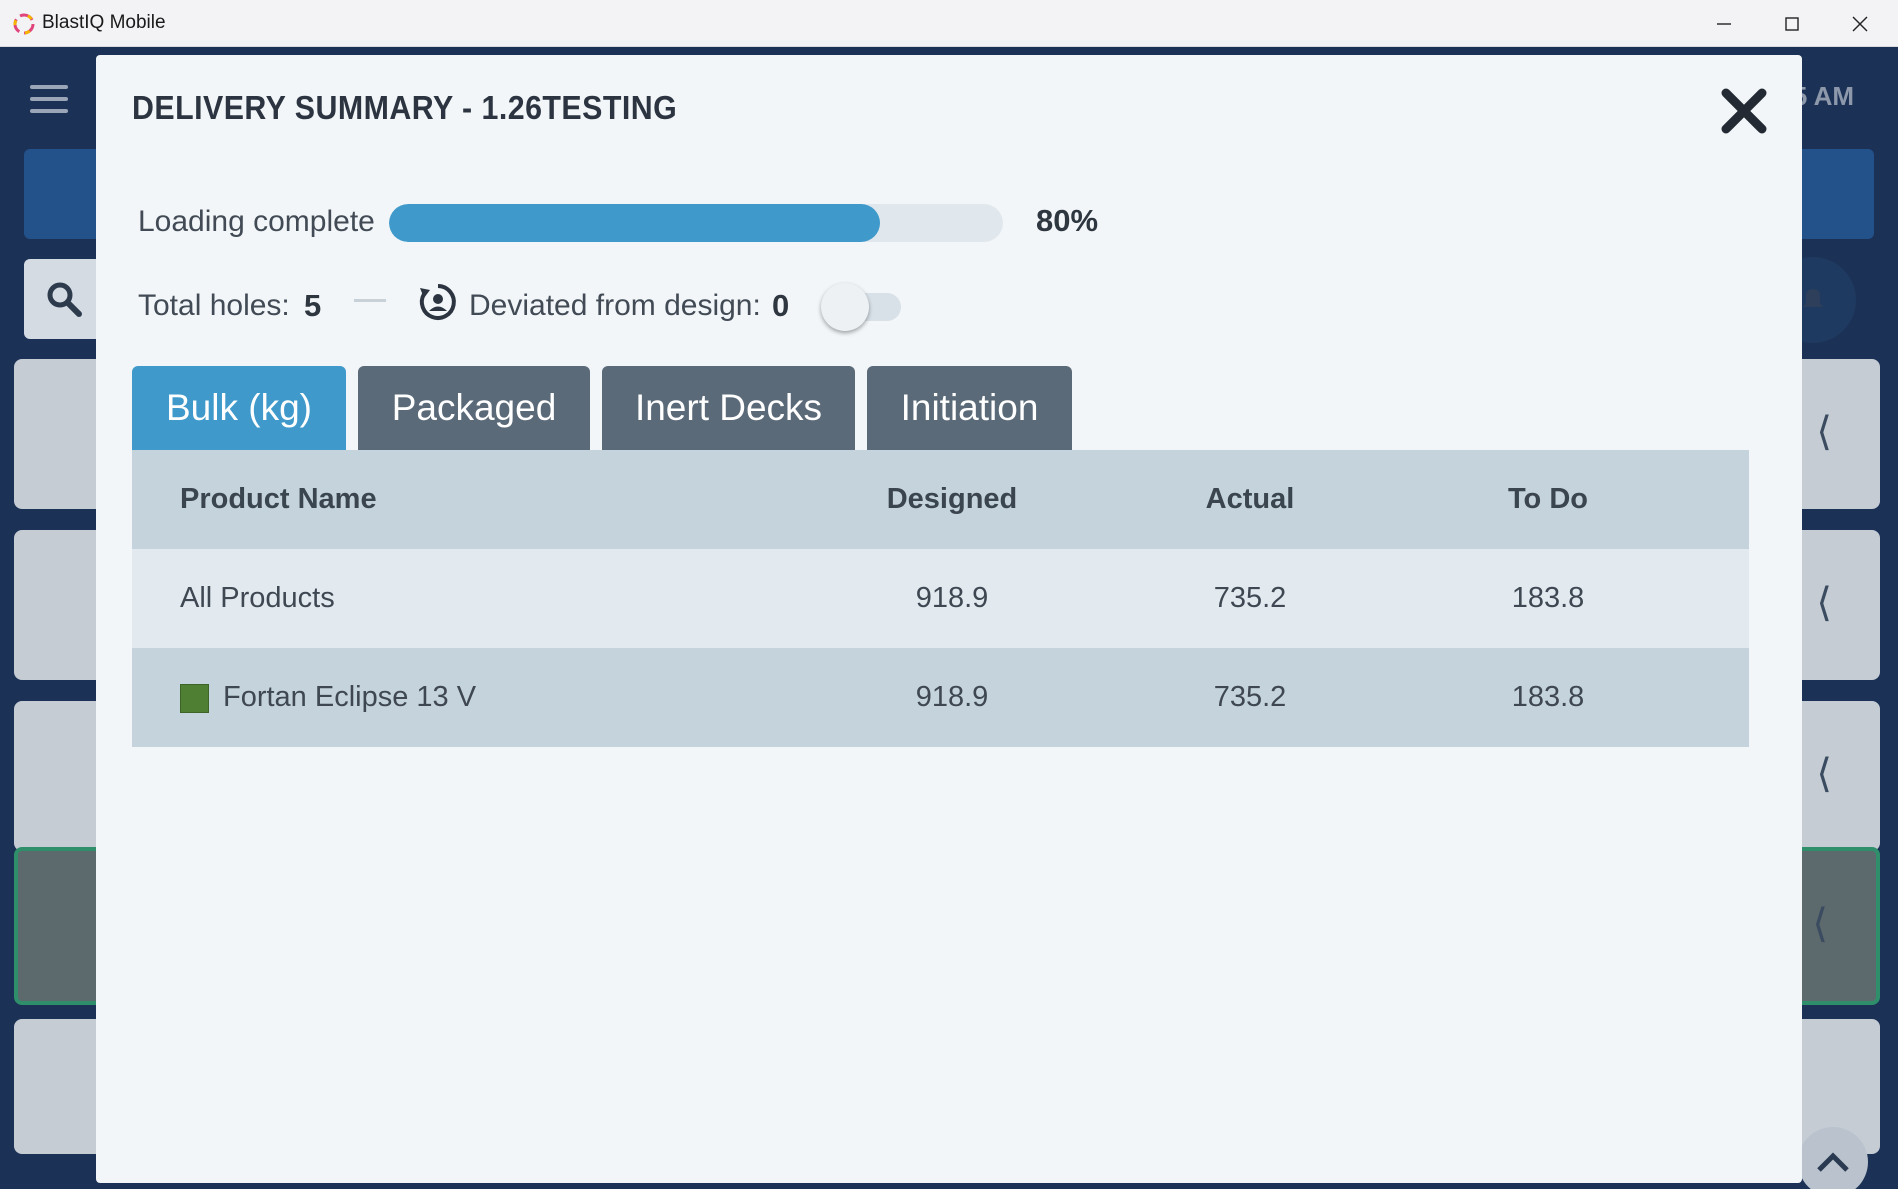 Image resolution: width=1898 pixels, height=1189 pixels. What do you see at coordinates (194, 698) in the screenshot?
I see `product-color-swatch` at bounding box center [194, 698].